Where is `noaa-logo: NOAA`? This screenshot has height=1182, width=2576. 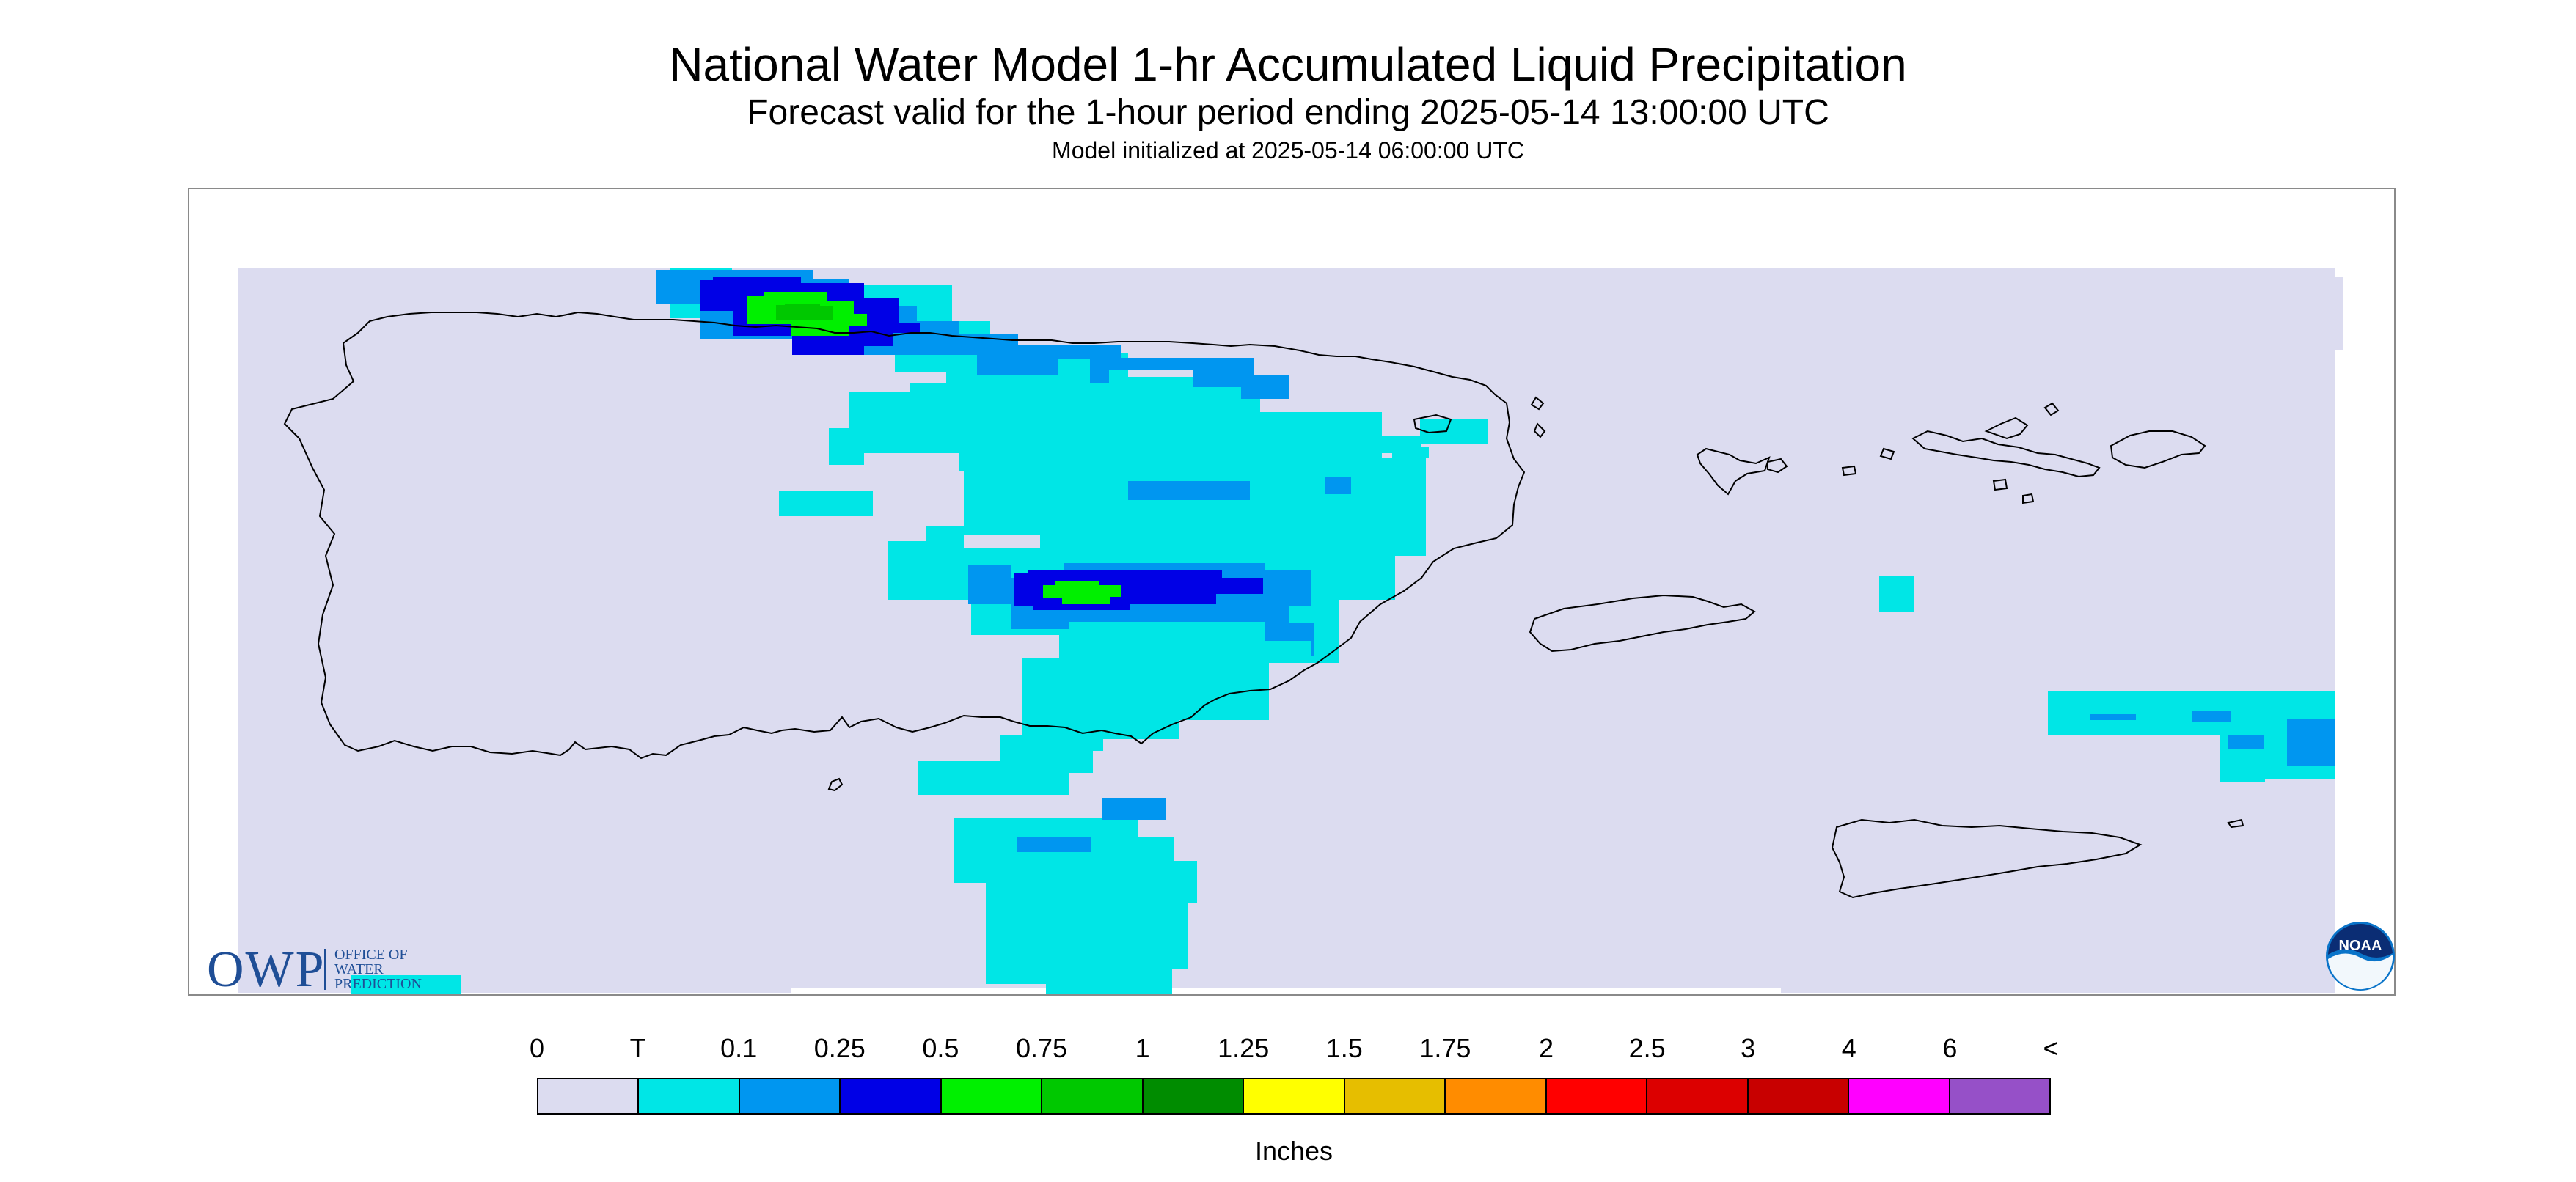 noaa-logo: NOAA is located at coordinates (2360, 956).